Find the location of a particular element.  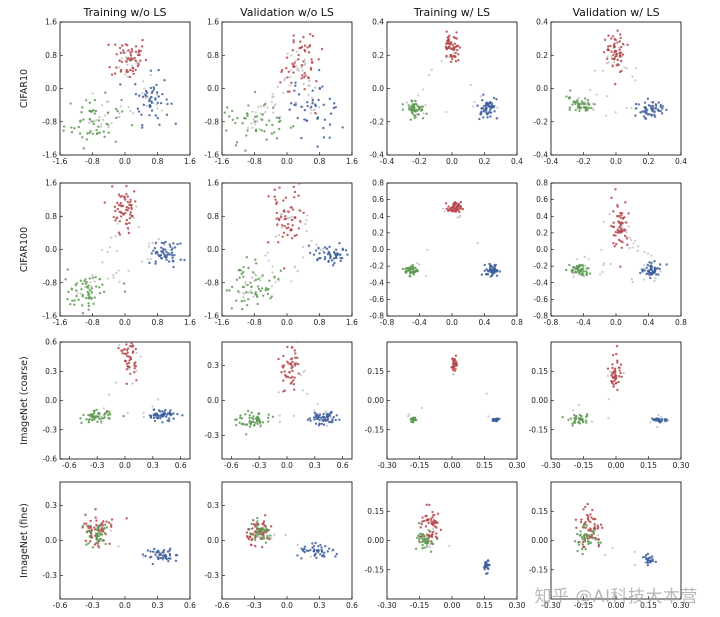

y-tick-label: -1.6 is located at coordinates (49, 316).